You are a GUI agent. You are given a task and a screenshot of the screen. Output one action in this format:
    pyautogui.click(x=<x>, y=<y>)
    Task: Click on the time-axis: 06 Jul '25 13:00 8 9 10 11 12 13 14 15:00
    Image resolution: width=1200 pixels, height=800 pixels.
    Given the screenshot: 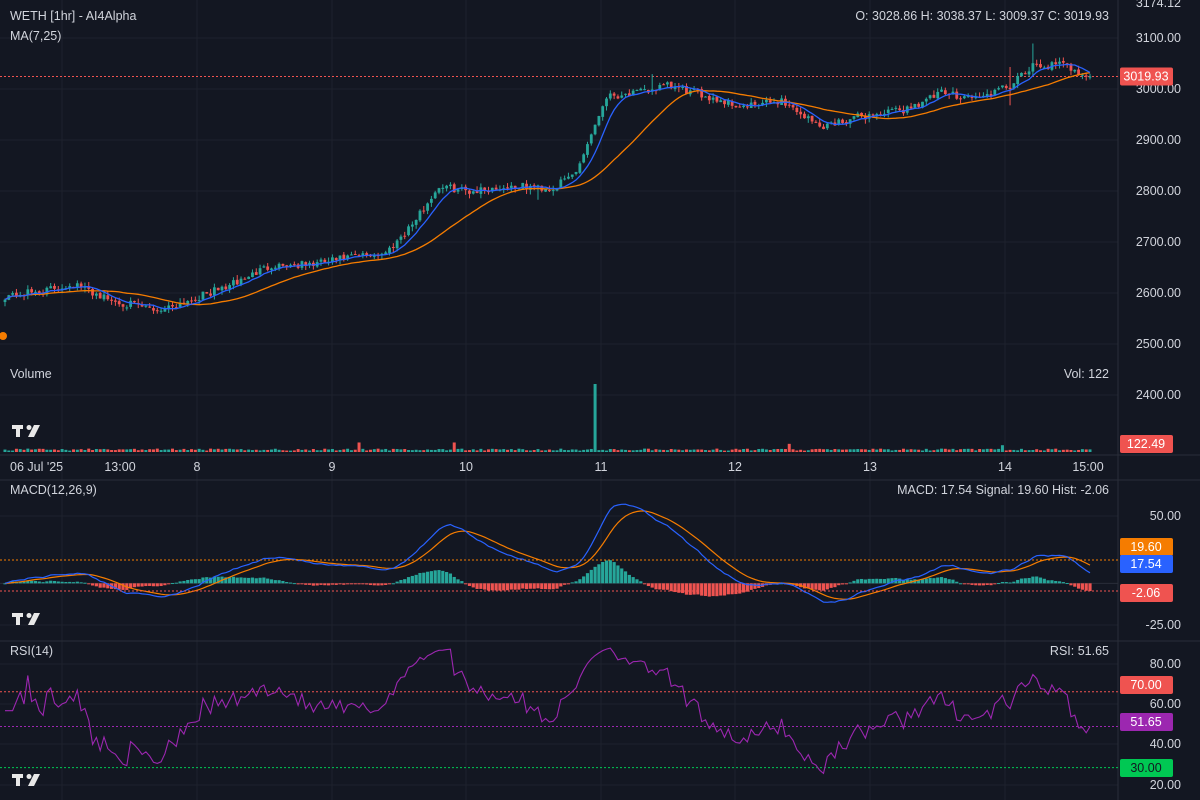 What is the action you would take?
    pyautogui.click(x=557, y=467)
    